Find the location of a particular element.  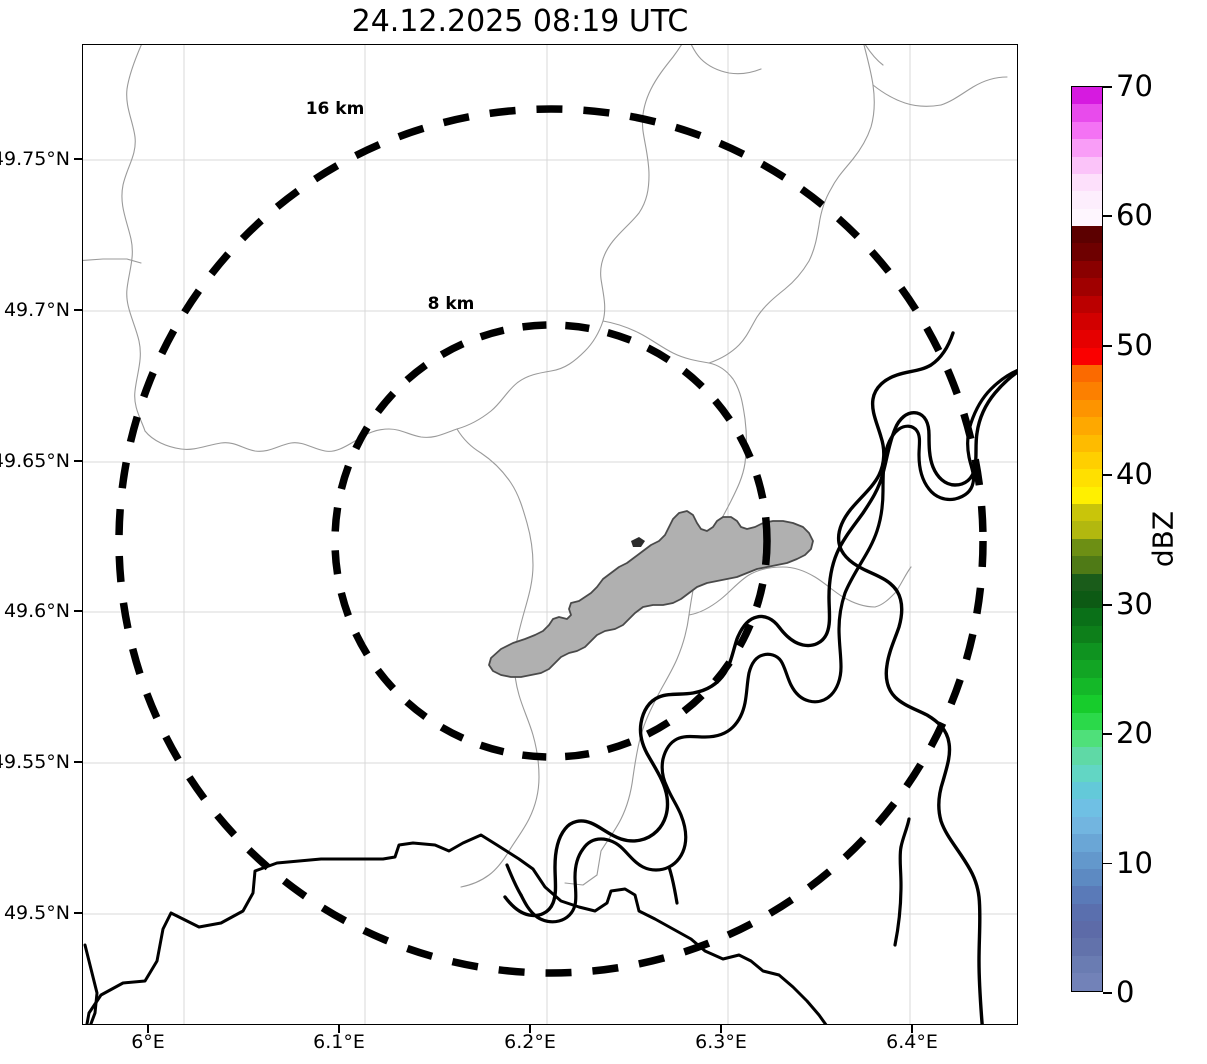

colorbar-tick-label: 10 is located at coordinates (1134, 862).